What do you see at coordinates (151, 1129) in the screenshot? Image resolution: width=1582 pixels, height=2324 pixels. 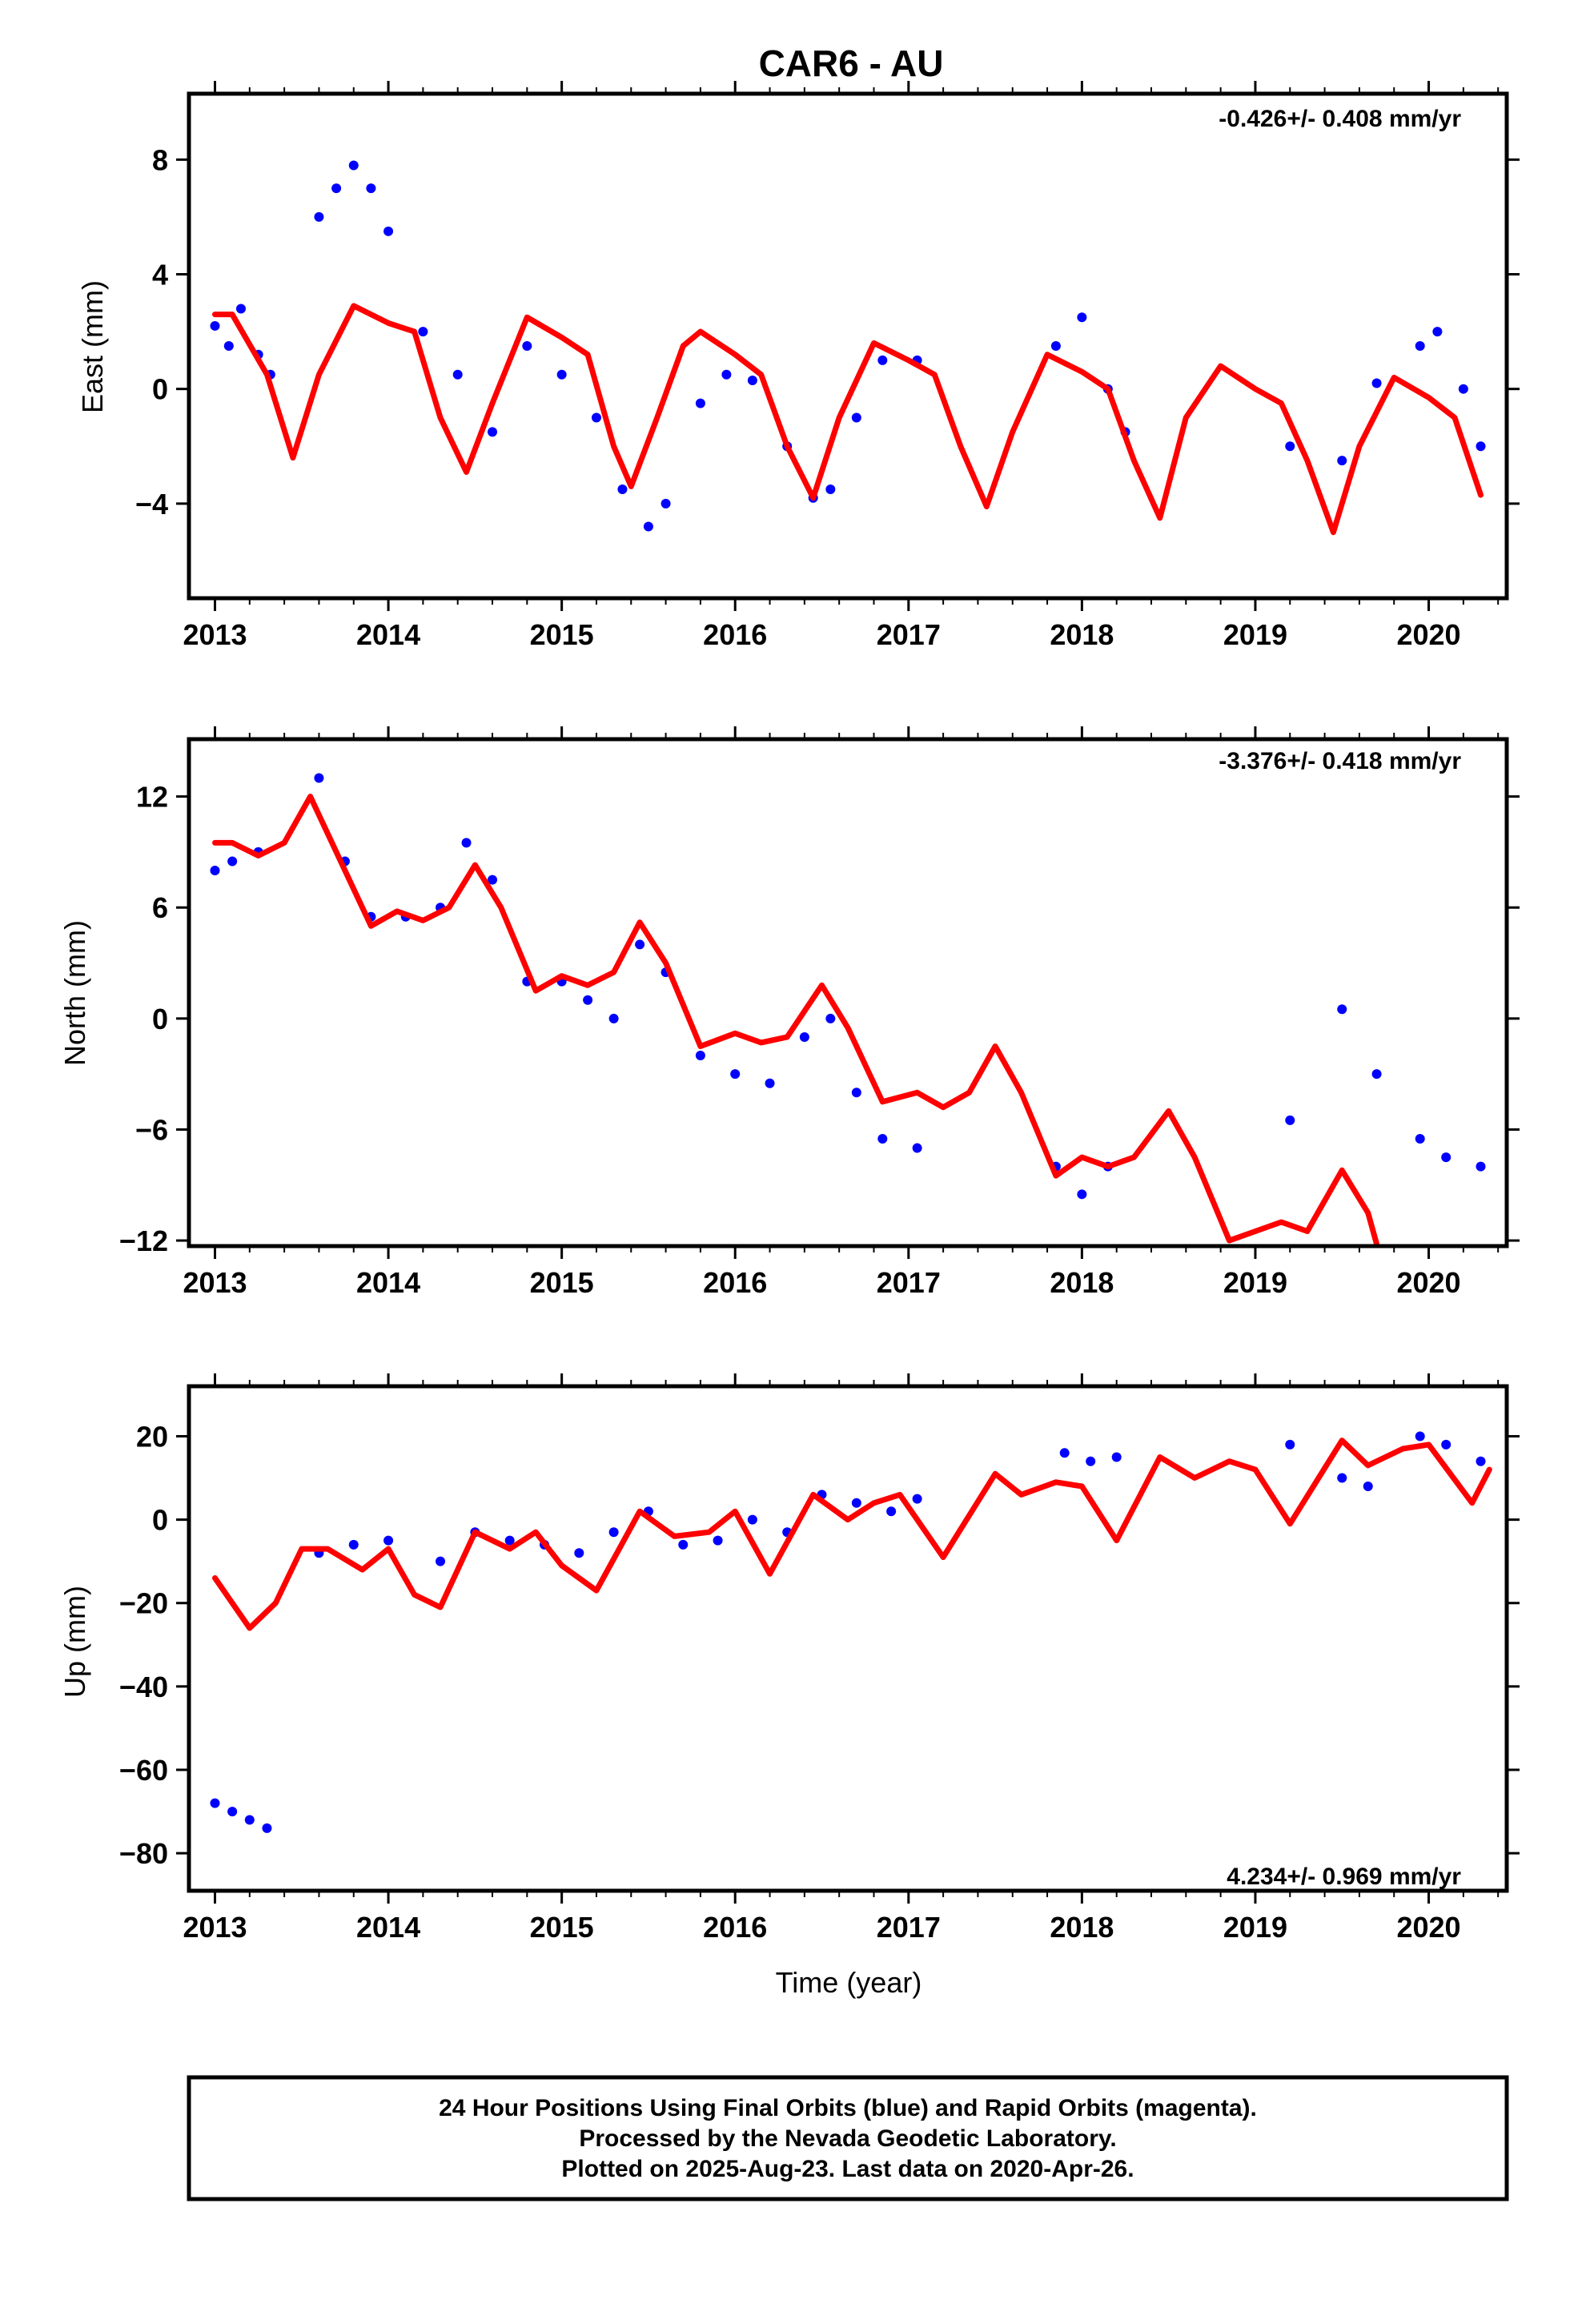 I see `north-y-tick-label: −6` at bounding box center [151, 1129].